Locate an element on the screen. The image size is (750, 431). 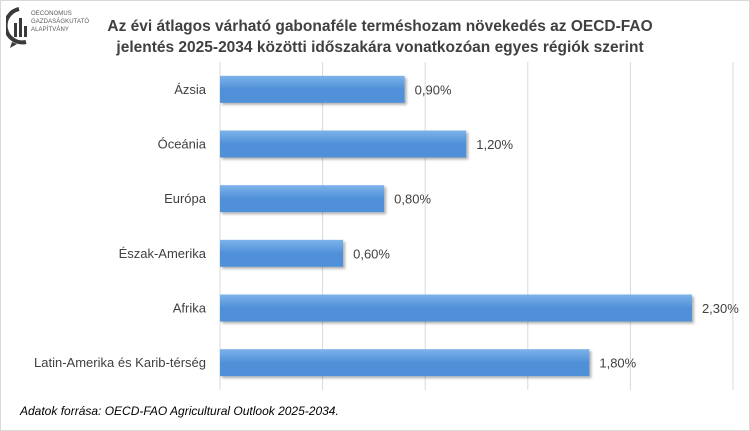
data-label: 2,30% is located at coordinates (720, 308).